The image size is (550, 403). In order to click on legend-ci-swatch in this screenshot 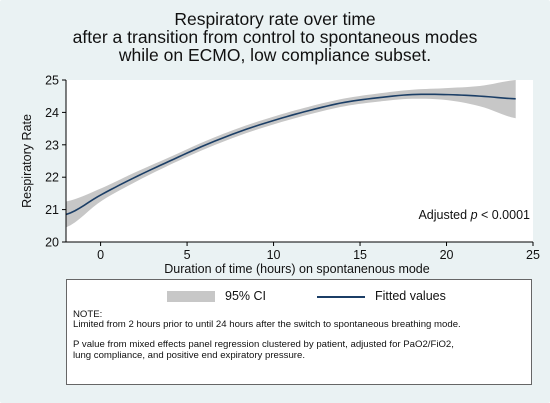, I will do `click(191, 296)`.